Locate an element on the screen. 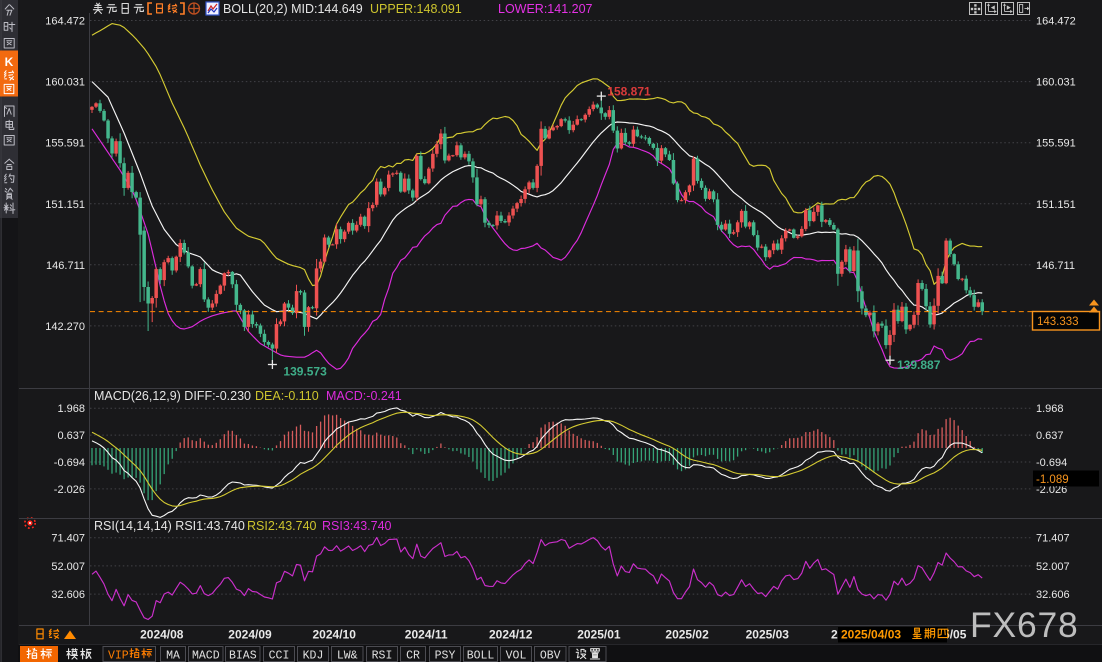 This screenshot has height=662, width=1102. svg-text: VOL is located at coordinates (516, 656).